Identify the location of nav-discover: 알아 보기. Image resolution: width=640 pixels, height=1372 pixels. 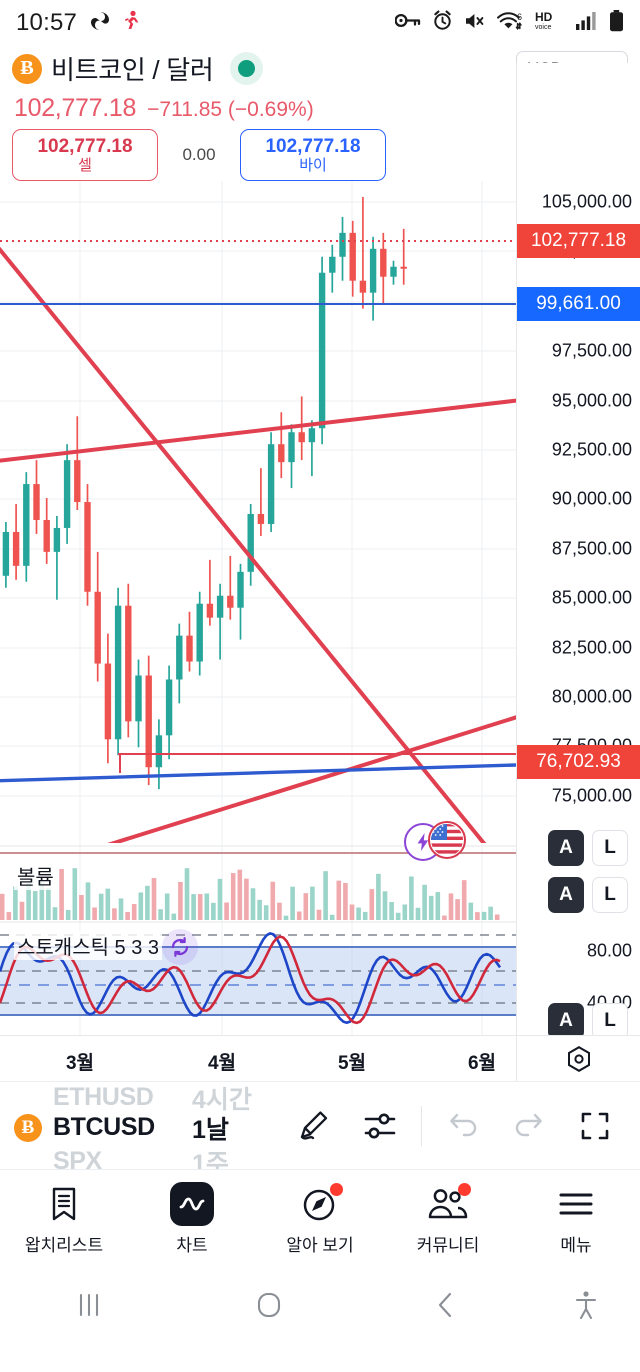
(320, 1219).